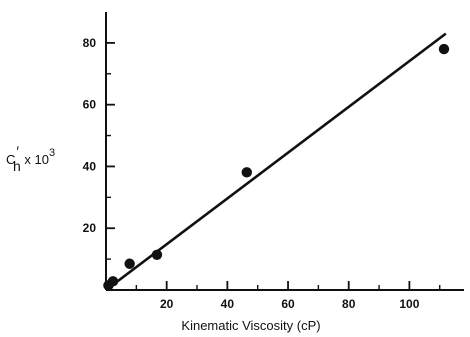 This screenshot has width=470, height=337. What do you see at coordinates (349, 304) in the screenshot?
I see `x-tick-label: 80` at bounding box center [349, 304].